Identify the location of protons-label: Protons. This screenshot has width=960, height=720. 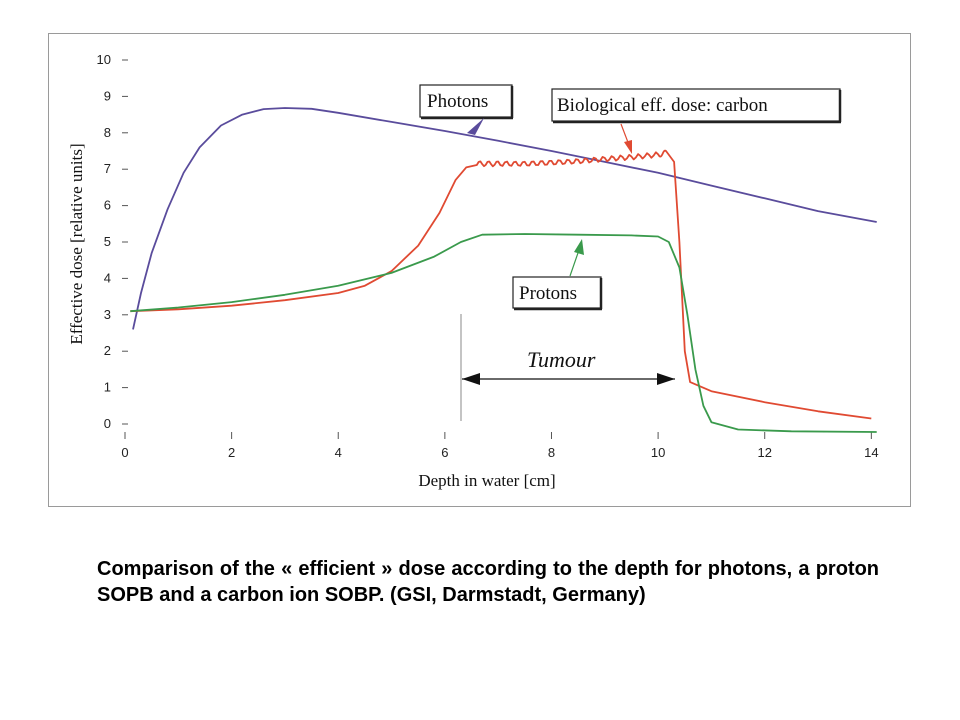
(548, 293).